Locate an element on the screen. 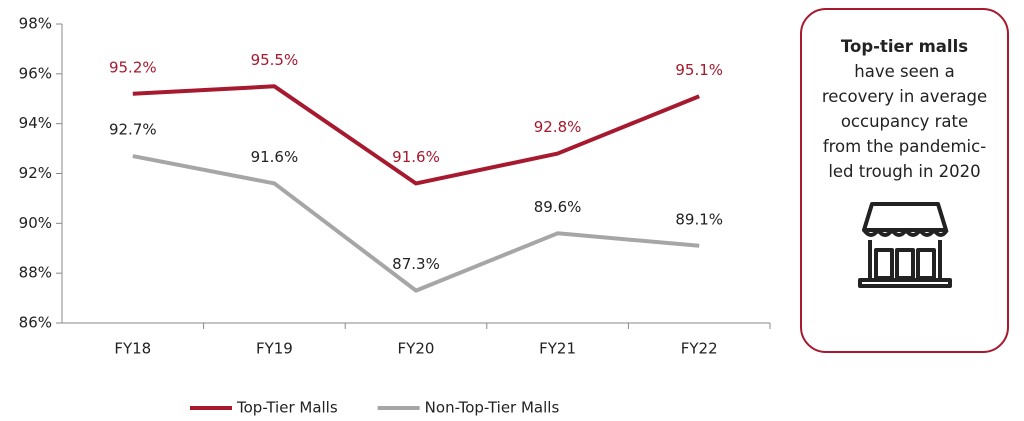  y-tick-label: 86% is located at coordinates (35, 323).